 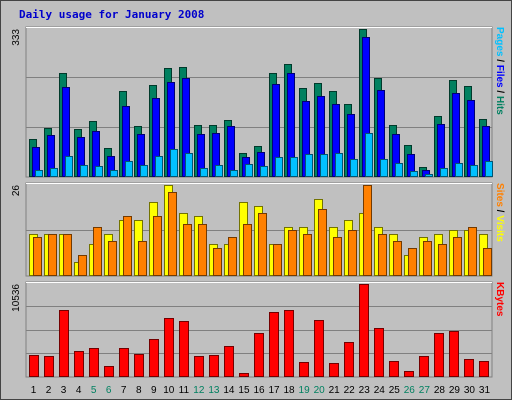 I want to click on chart-title: Daily usage for January 2008, so click(x=112, y=14).